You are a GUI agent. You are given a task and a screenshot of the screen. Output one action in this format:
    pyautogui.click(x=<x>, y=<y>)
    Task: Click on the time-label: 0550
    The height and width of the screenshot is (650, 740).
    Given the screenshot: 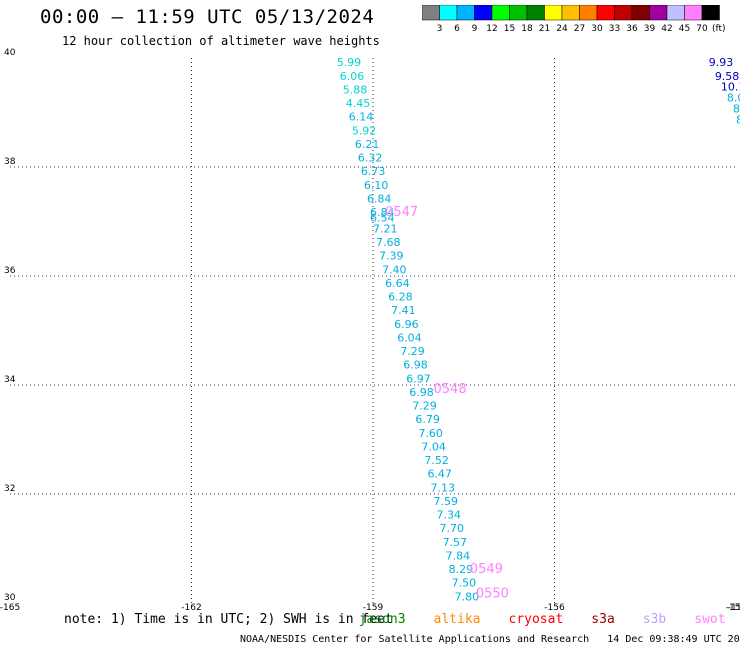 What is the action you would take?
    pyautogui.click(x=492, y=594)
    